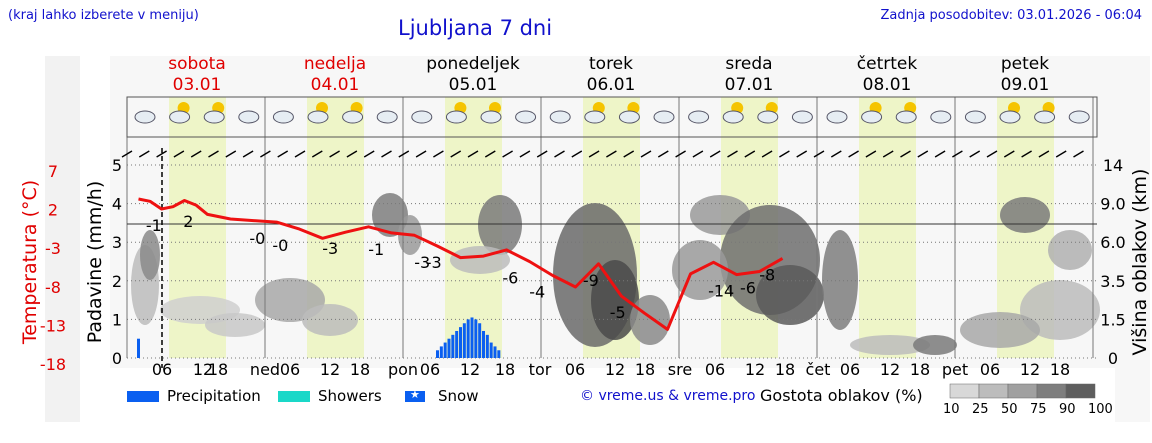 This screenshot has height=443, width=1152. Describe the element at coordinates (197, 85) in the screenshot. I see `day-date: 03.01` at that location.